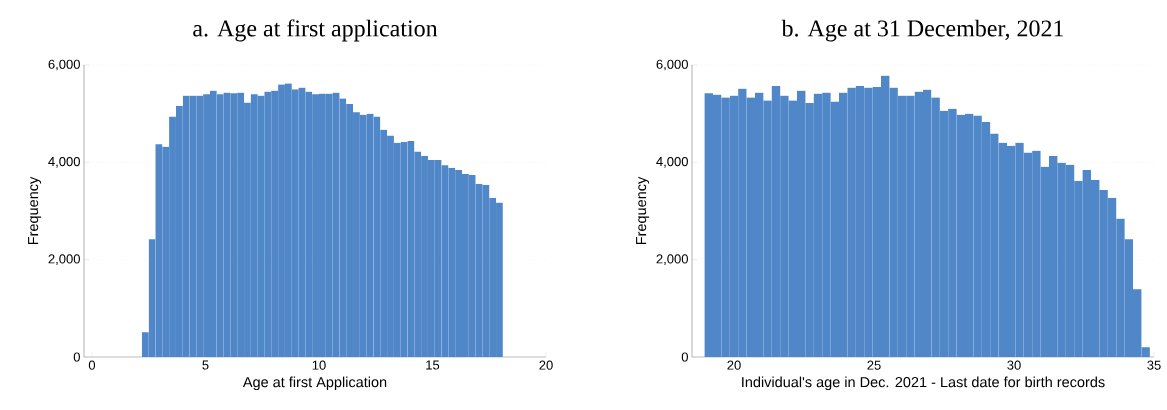 The image size is (1167, 410). Describe the element at coordinates (433, 365) in the screenshot. I see `x-tick-label: 15` at that location.